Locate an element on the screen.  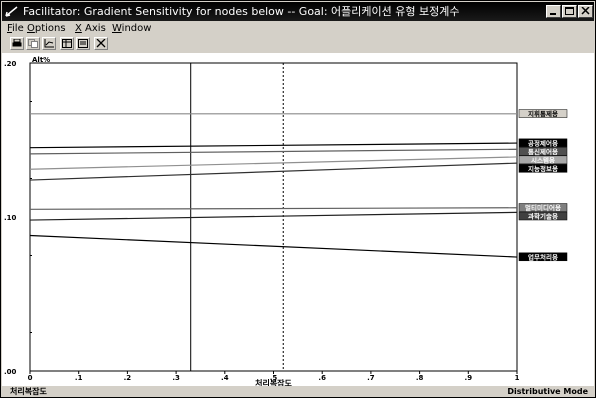
export-icon is located at coordinates (83, 43).